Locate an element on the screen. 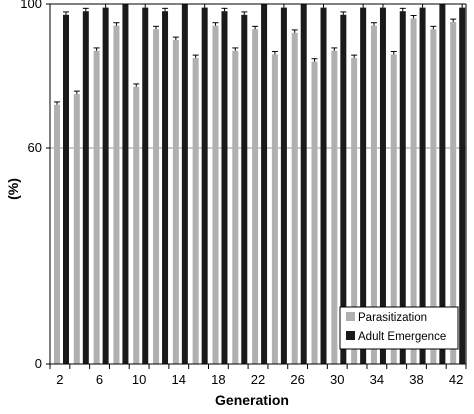  legend-swatch-parasitization is located at coordinates (350, 316).